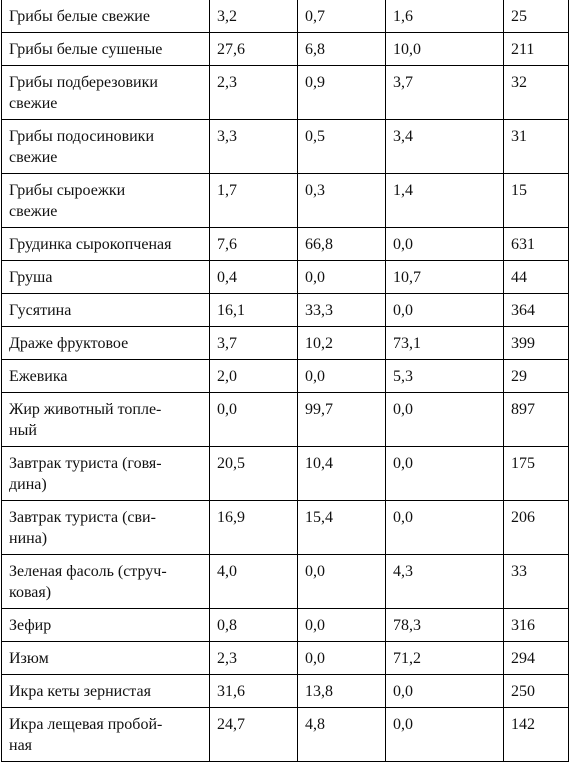 The image size is (570, 775). What do you see at coordinates (536, 92) in the screenshot?
I see `value-cell: 32` at bounding box center [536, 92].